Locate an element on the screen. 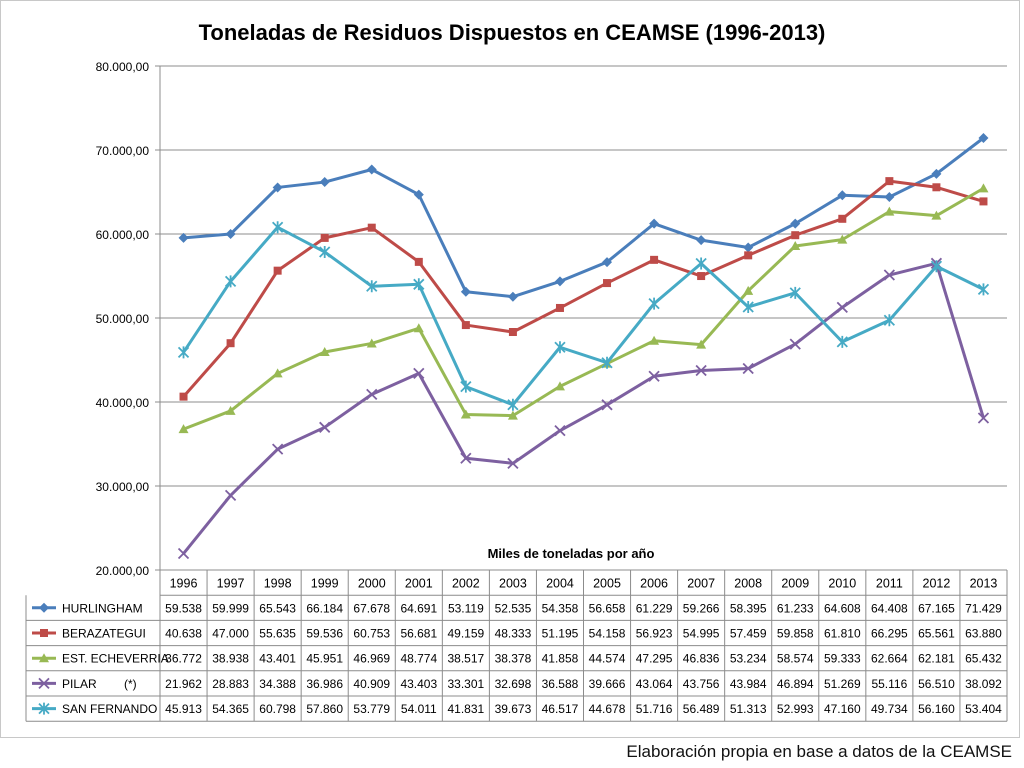  x-tick-label: 2008 is located at coordinates (748, 584).